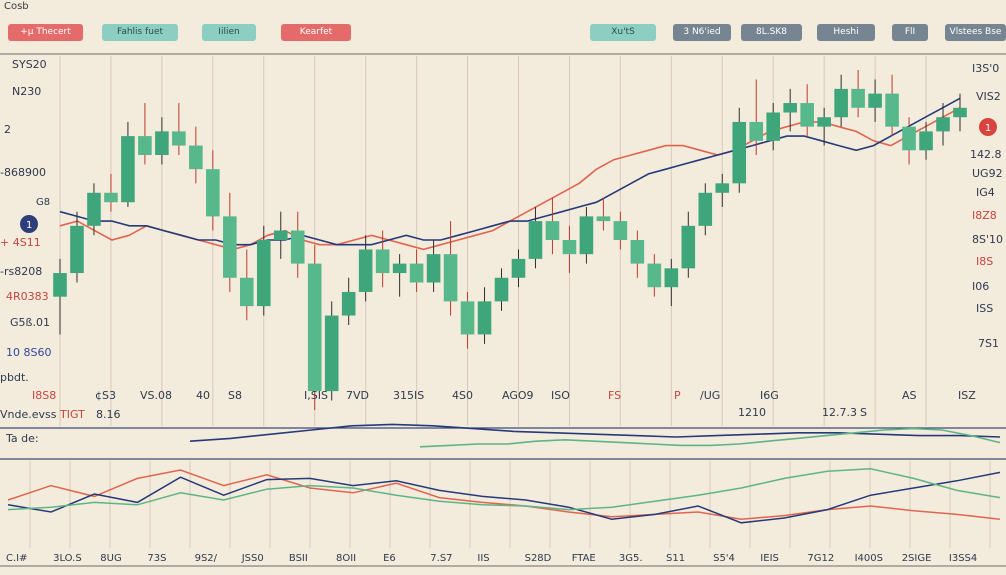  What do you see at coordinates (917, 558) in the screenshot?
I see `bottom-axis-label: 2SIGE` at bounding box center [917, 558].